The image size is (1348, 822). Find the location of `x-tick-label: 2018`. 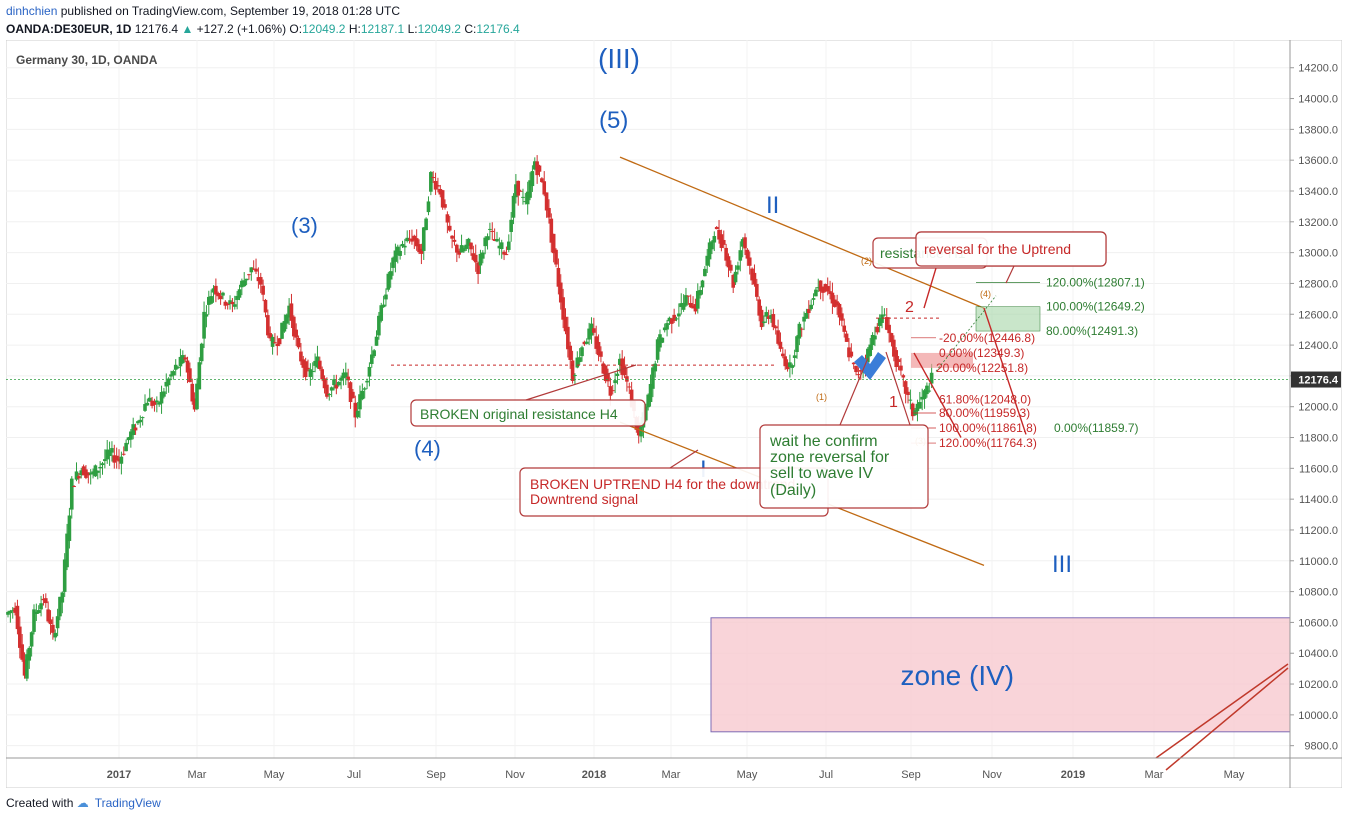

x-tick-label: 2018 is located at coordinates (594, 775).